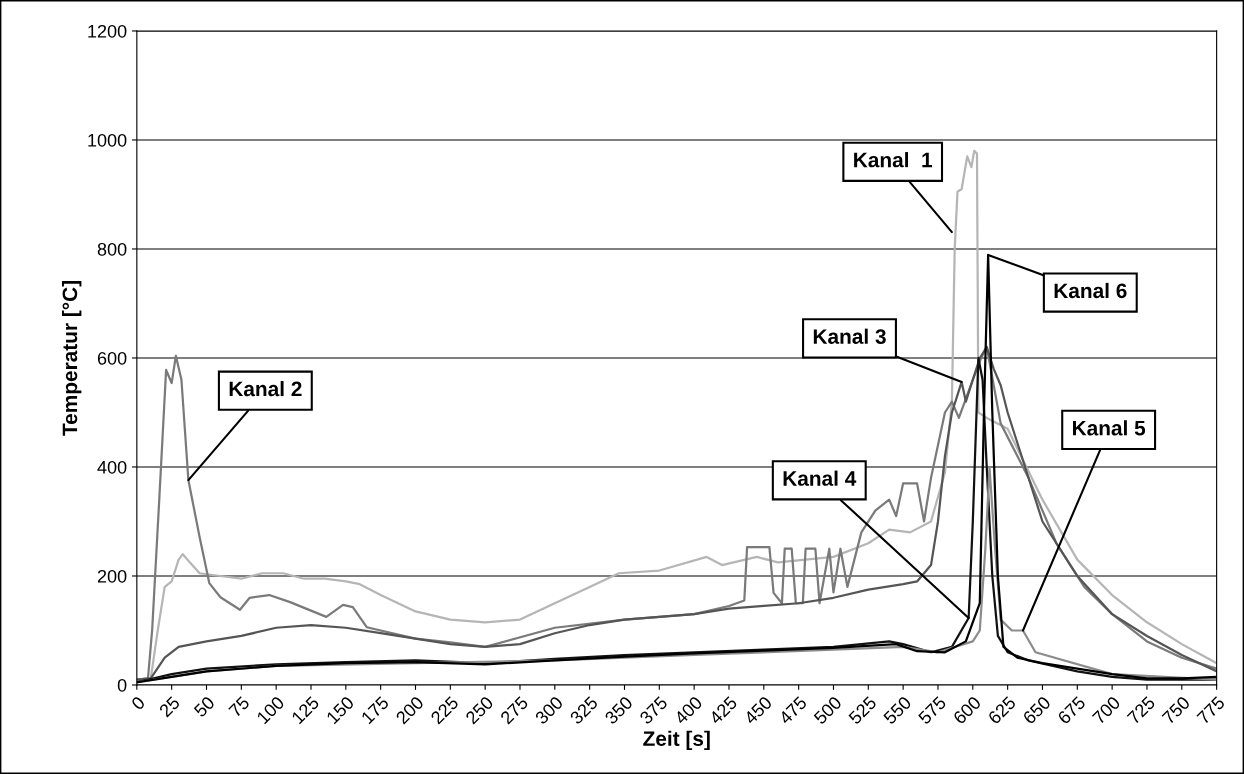 This screenshot has height=774, width=1244. Describe the element at coordinates (723, 710) in the screenshot. I see `x-tick-label: 425` at that location.